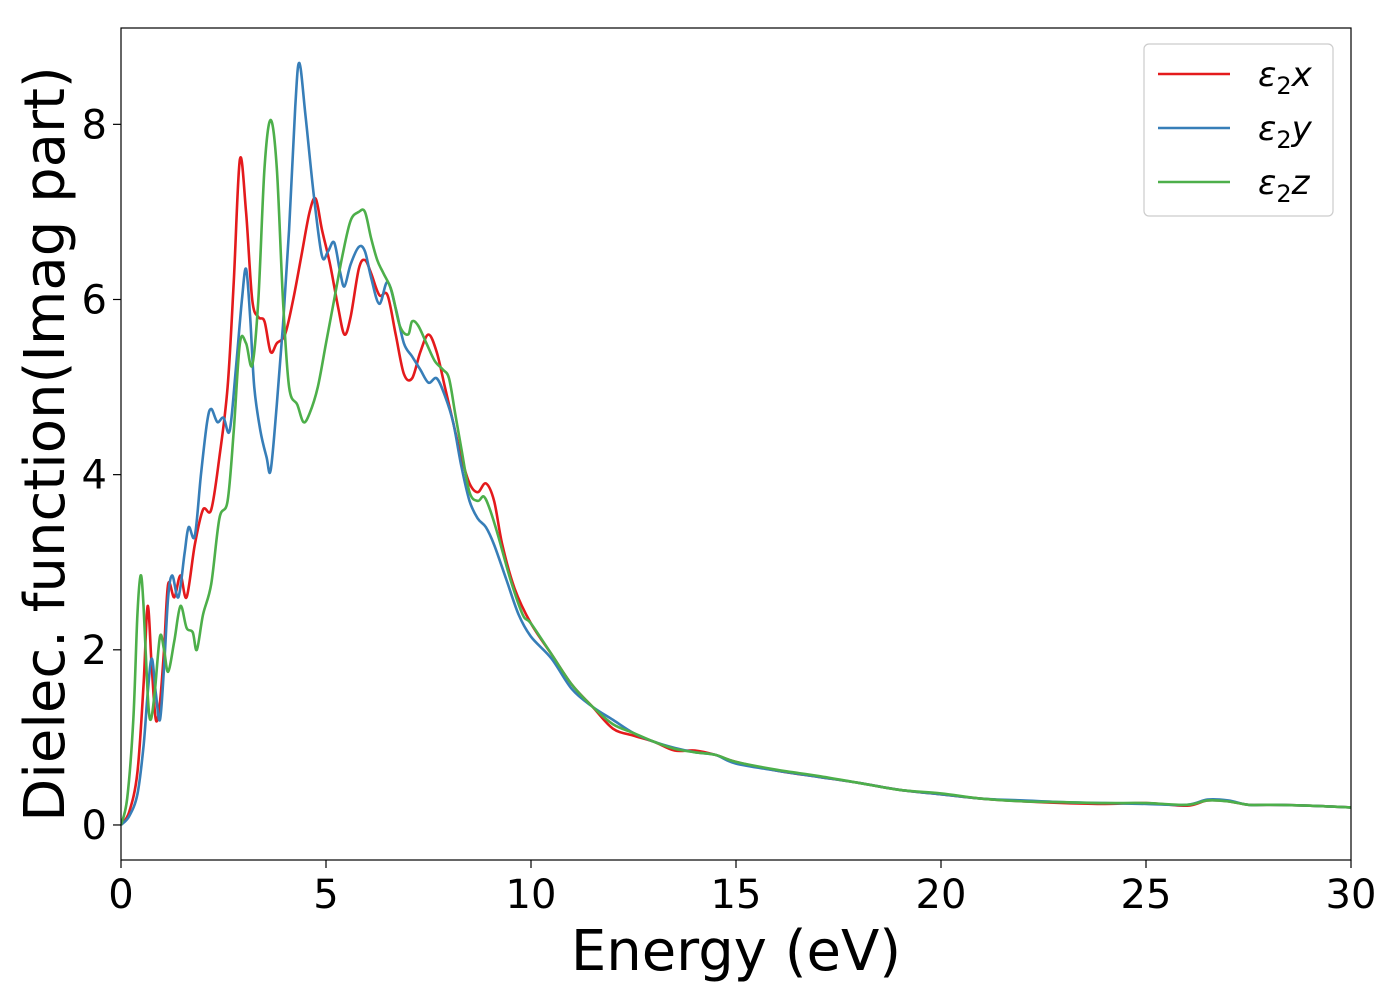  I want to click on y-axis-ticks: 0 2 4 6 8, so click(101, 475).